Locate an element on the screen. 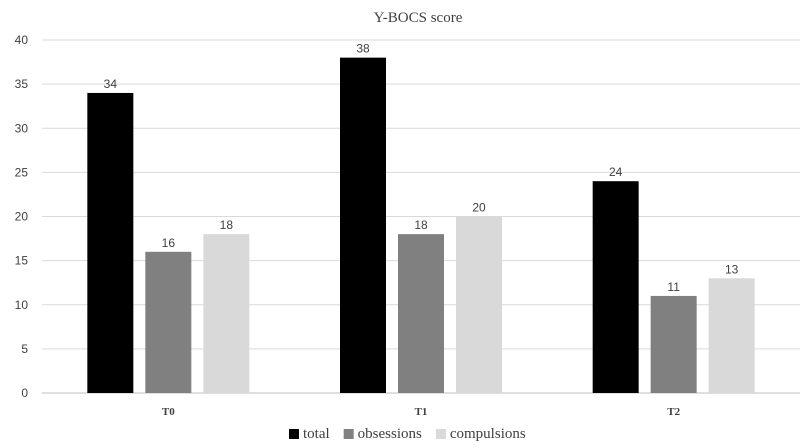 This screenshot has height=448, width=811. x-tick-label: T2 is located at coordinates (673, 412).